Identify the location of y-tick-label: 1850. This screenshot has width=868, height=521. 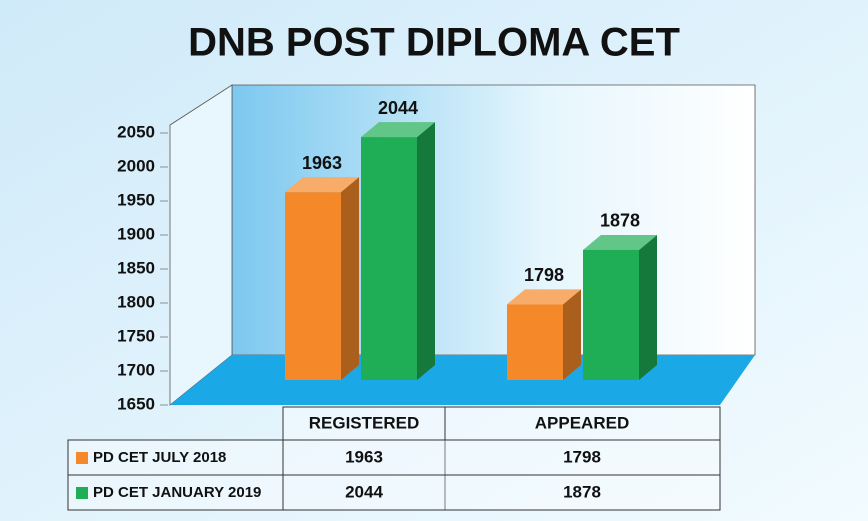
(136, 267).